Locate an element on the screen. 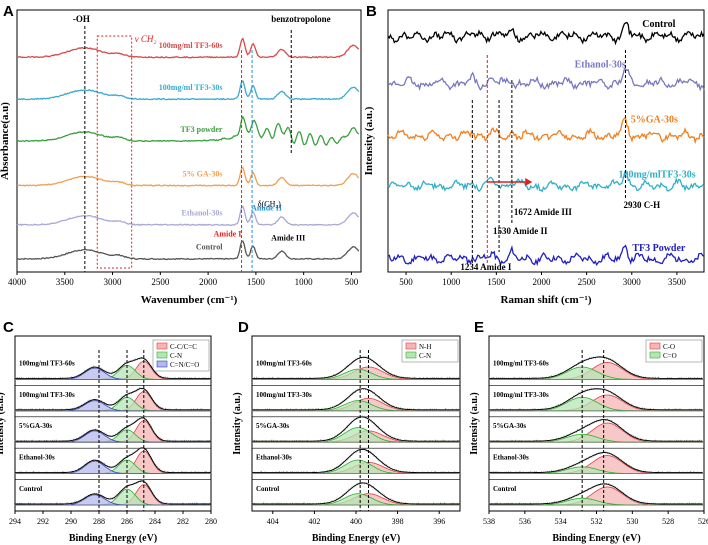 The width and height of the screenshot is (708, 545). component-c-n-c-o is located at coordinates (113, 500).